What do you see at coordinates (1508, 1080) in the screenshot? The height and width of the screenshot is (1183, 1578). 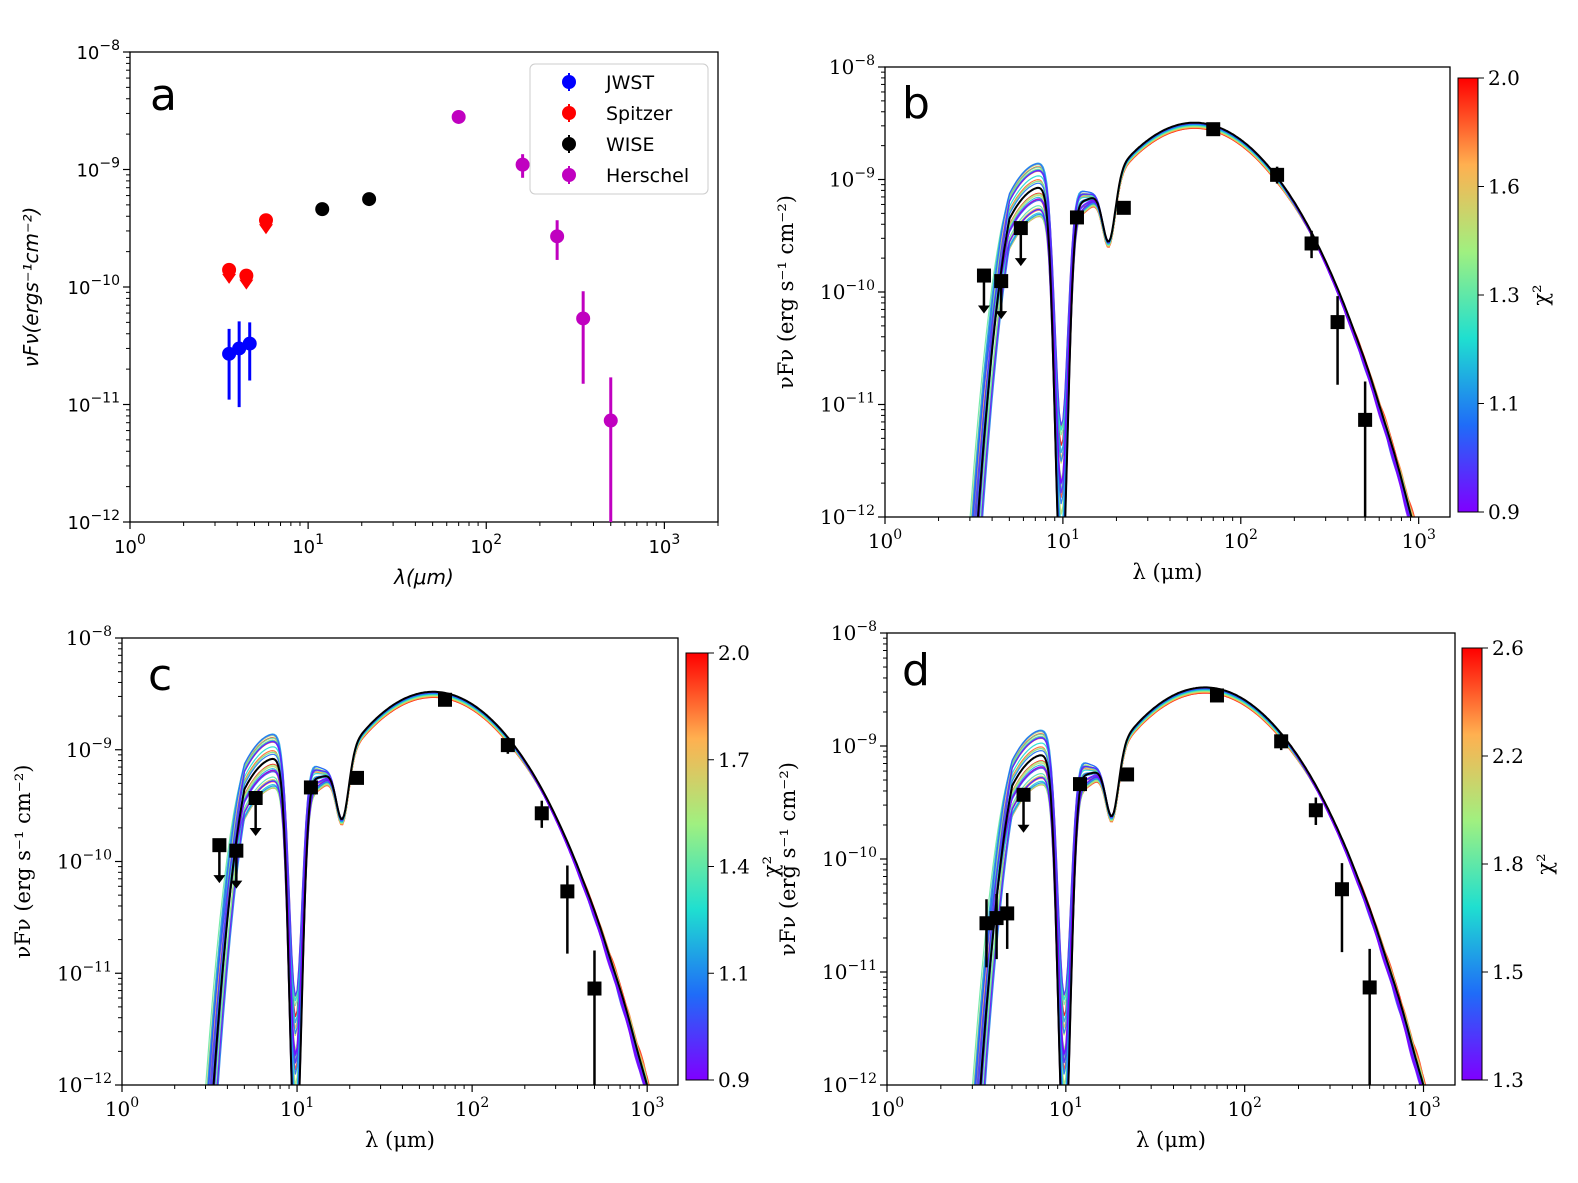 I see `colorbar-tick-label: 1.3` at bounding box center [1508, 1080].